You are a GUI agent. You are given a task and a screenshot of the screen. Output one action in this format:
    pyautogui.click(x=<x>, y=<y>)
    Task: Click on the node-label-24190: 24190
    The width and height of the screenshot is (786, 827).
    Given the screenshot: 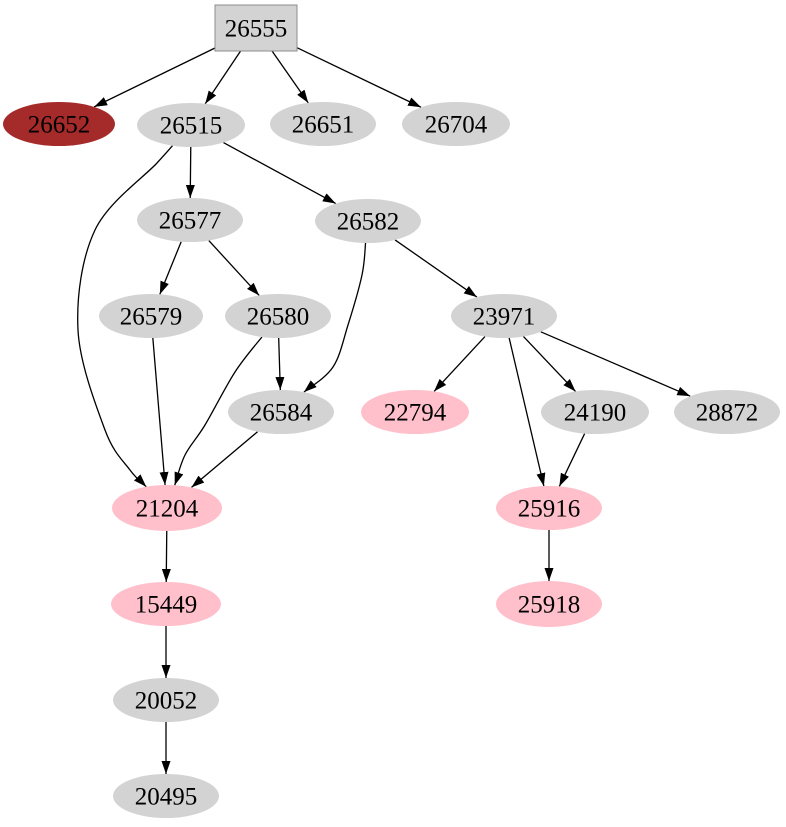 What is the action you would take?
    pyautogui.click(x=595, y=413)
    